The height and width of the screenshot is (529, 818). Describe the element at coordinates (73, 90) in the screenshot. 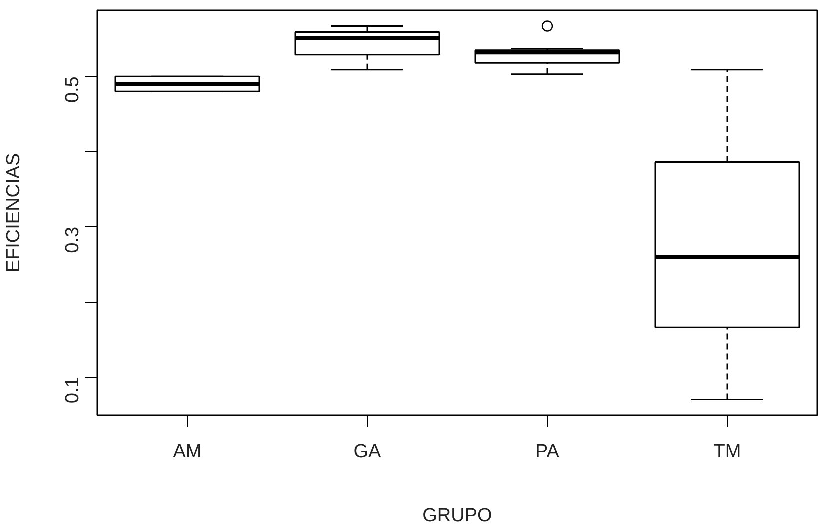

I see `y-tick-label: 0.5` at that location.